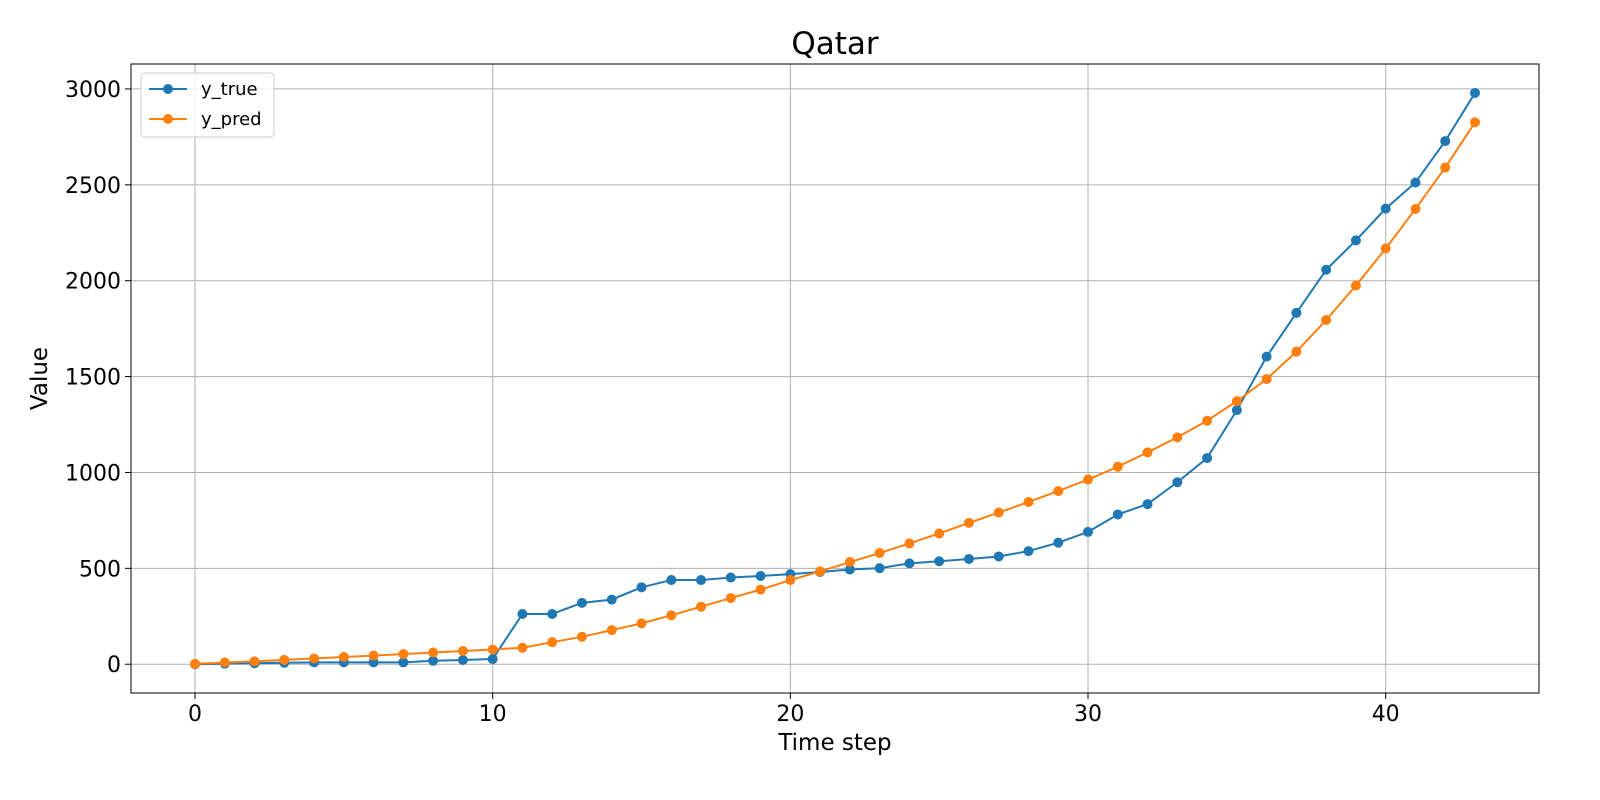 This screenshot has height=800, width=1600. Describe the element at coordinates (40, 378) in the screenshot. I see `y-axis-label: Value` at that location.